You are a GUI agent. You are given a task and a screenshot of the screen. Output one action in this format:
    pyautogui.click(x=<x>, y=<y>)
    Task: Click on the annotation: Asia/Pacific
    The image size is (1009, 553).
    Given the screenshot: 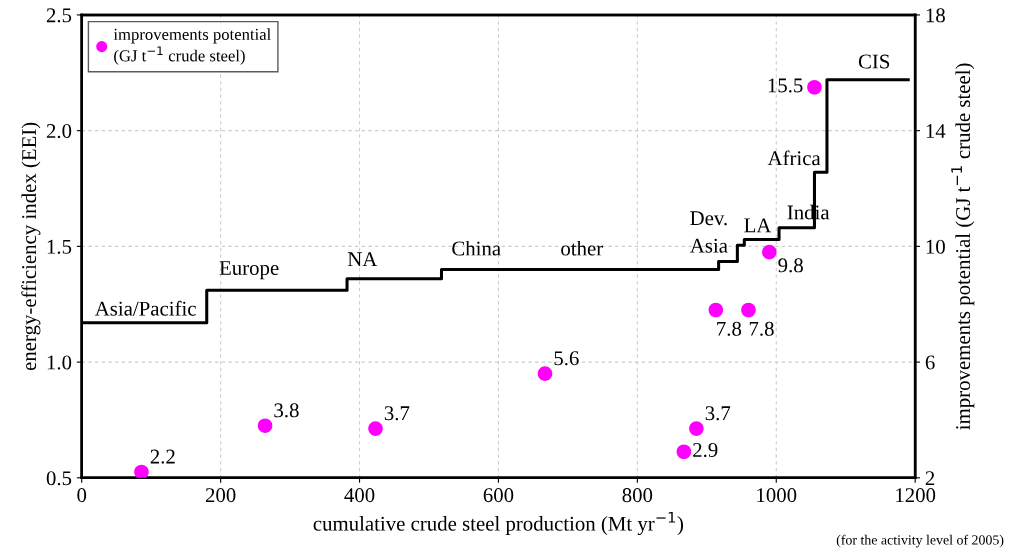 What is the action you would take?
    pyautogui.click(x=145, y=308)
    